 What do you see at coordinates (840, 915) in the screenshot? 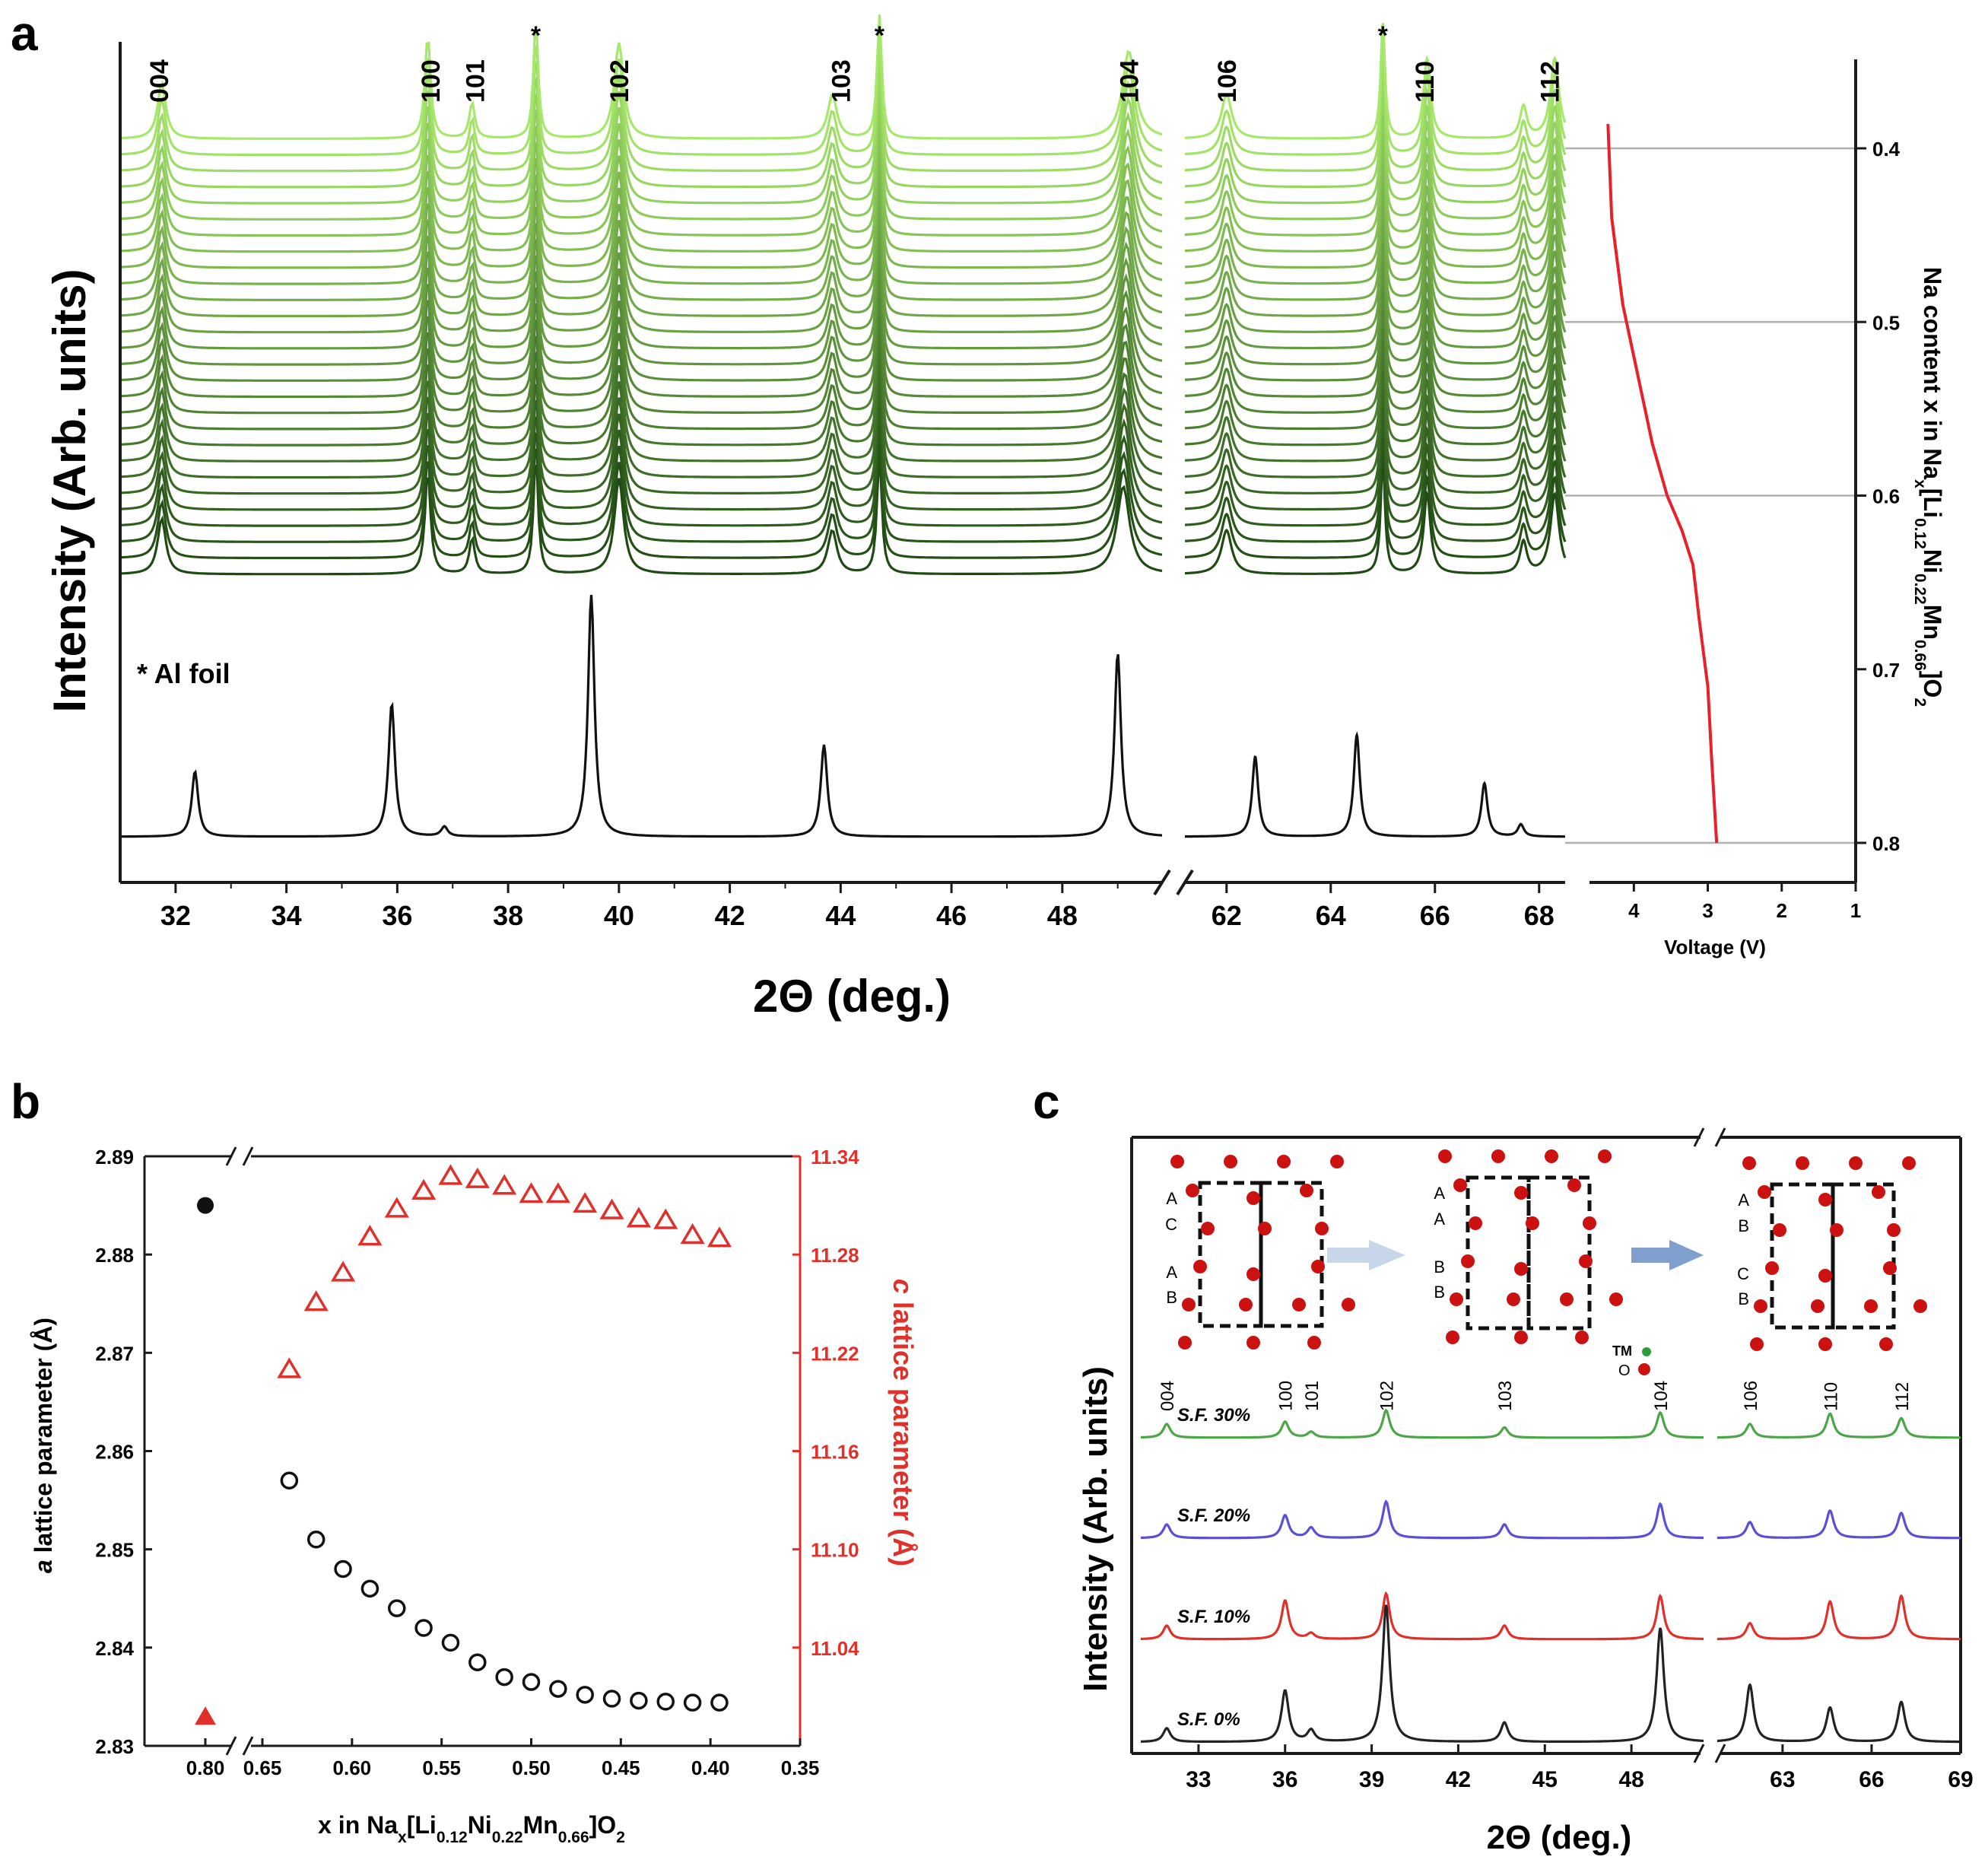
I see `x-tick-label: 44` at bounding box center [840, 915].